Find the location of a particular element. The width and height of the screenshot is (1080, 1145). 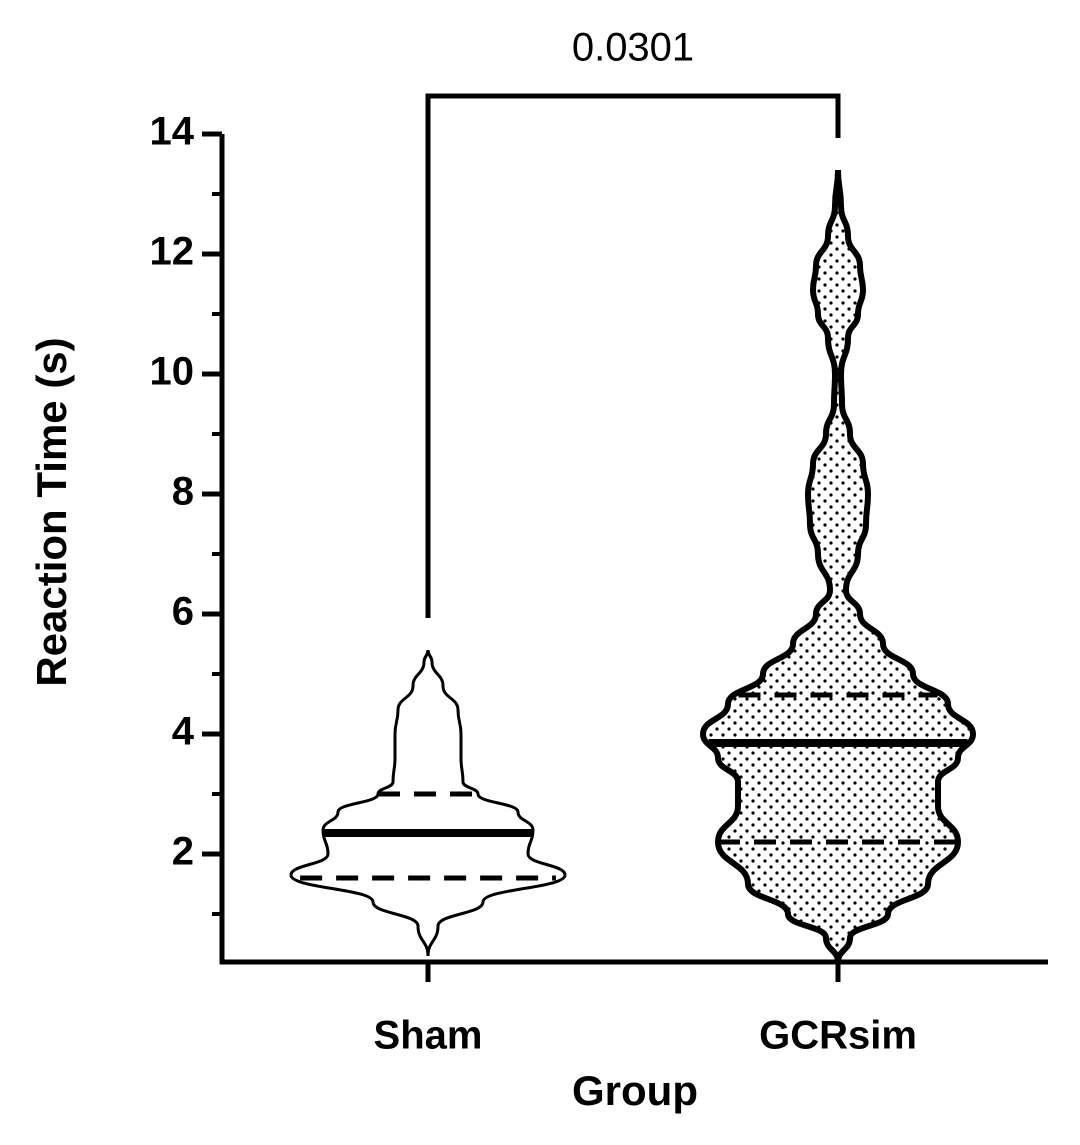

y-tick-label: 10 is located at coordinates (172, 372).